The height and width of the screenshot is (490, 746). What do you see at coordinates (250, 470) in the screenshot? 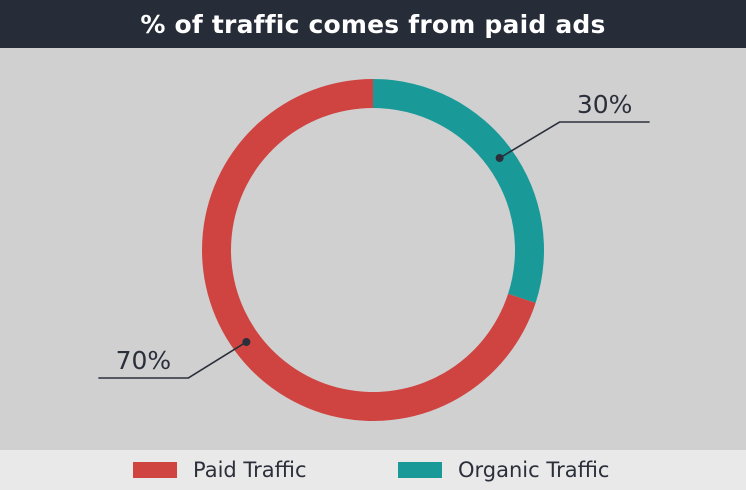
I see `legend-label-paid: Paid Traffic` at bounding box center [250, 470].